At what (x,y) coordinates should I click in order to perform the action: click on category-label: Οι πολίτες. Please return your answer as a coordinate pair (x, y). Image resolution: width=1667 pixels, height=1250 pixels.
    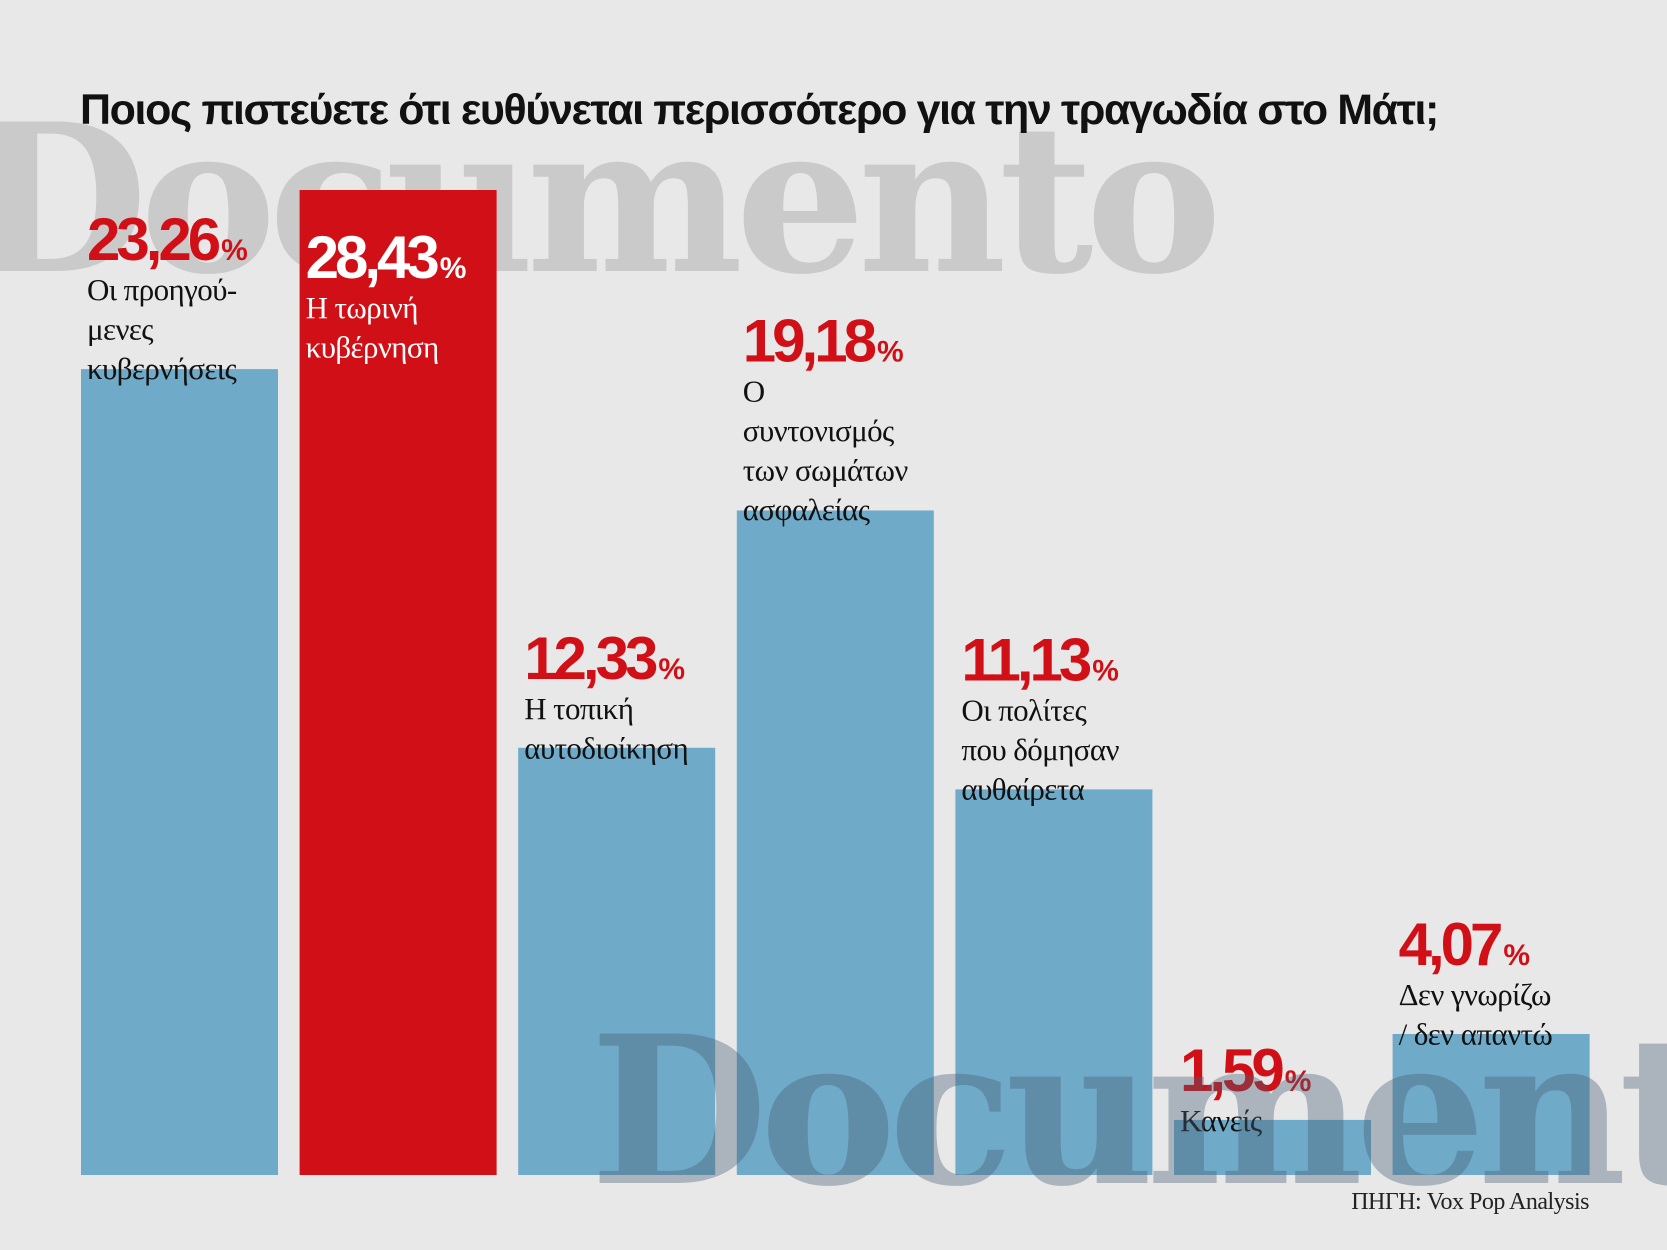
    Looking at the image, I should click on (1023, 709).